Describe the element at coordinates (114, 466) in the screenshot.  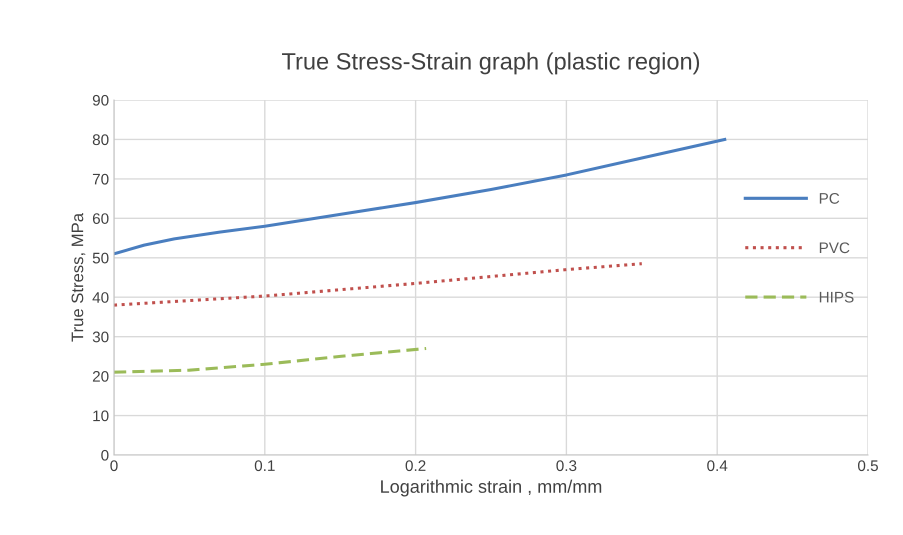
I see `x-tick-label: 0` at that location.